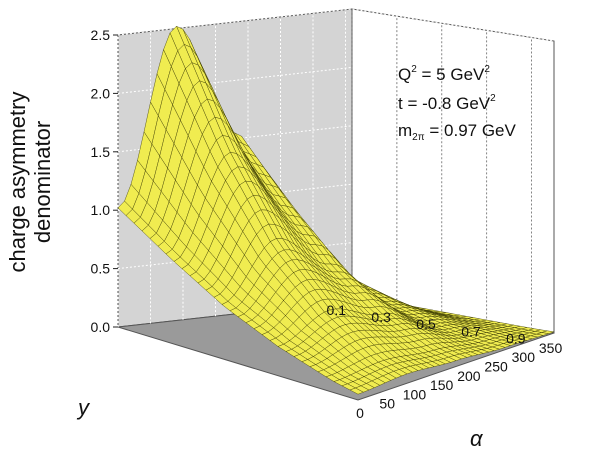 The width and height of the screenshot is (589, 467). I want to click on y-tick-label: 0.1, so click(337, 310).